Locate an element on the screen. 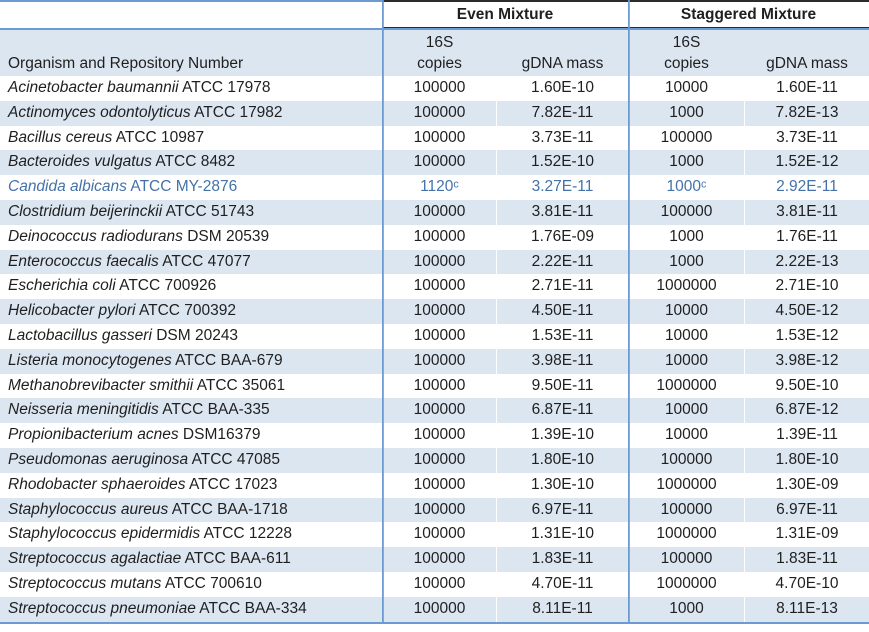 Image resolution: width=869 pixels, height=632 pixels. organism-cell: Bacteroides vulgatus ATCC 8482 is located at coordinates (191, 162).